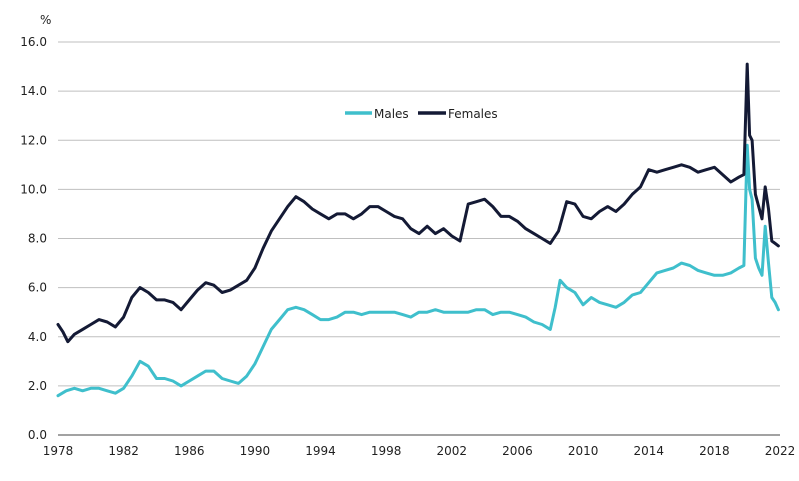 This screenshot has height=481, width=799. What do you see at coordinates (648, 451) in the screenshot?
I see `x-tick-label: 2014` at bounding box center [648, 451].